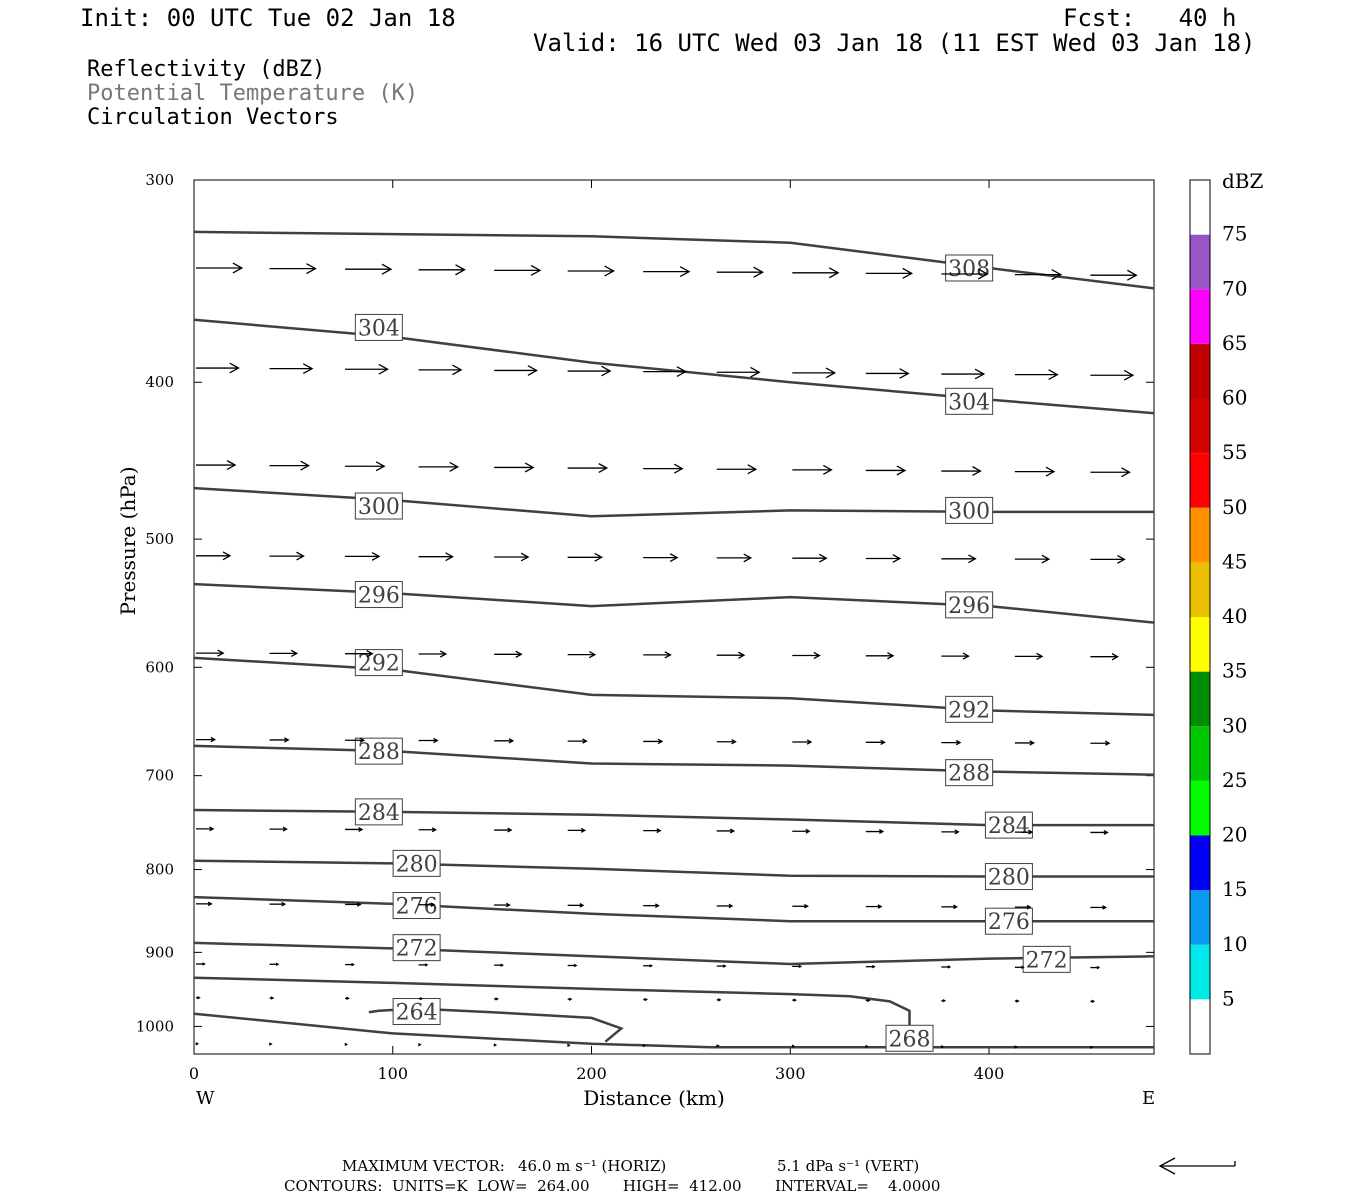  Describe the element at coordinates (790, 1073) in the screenshot. I see `x-tick-label: 300` at that location.